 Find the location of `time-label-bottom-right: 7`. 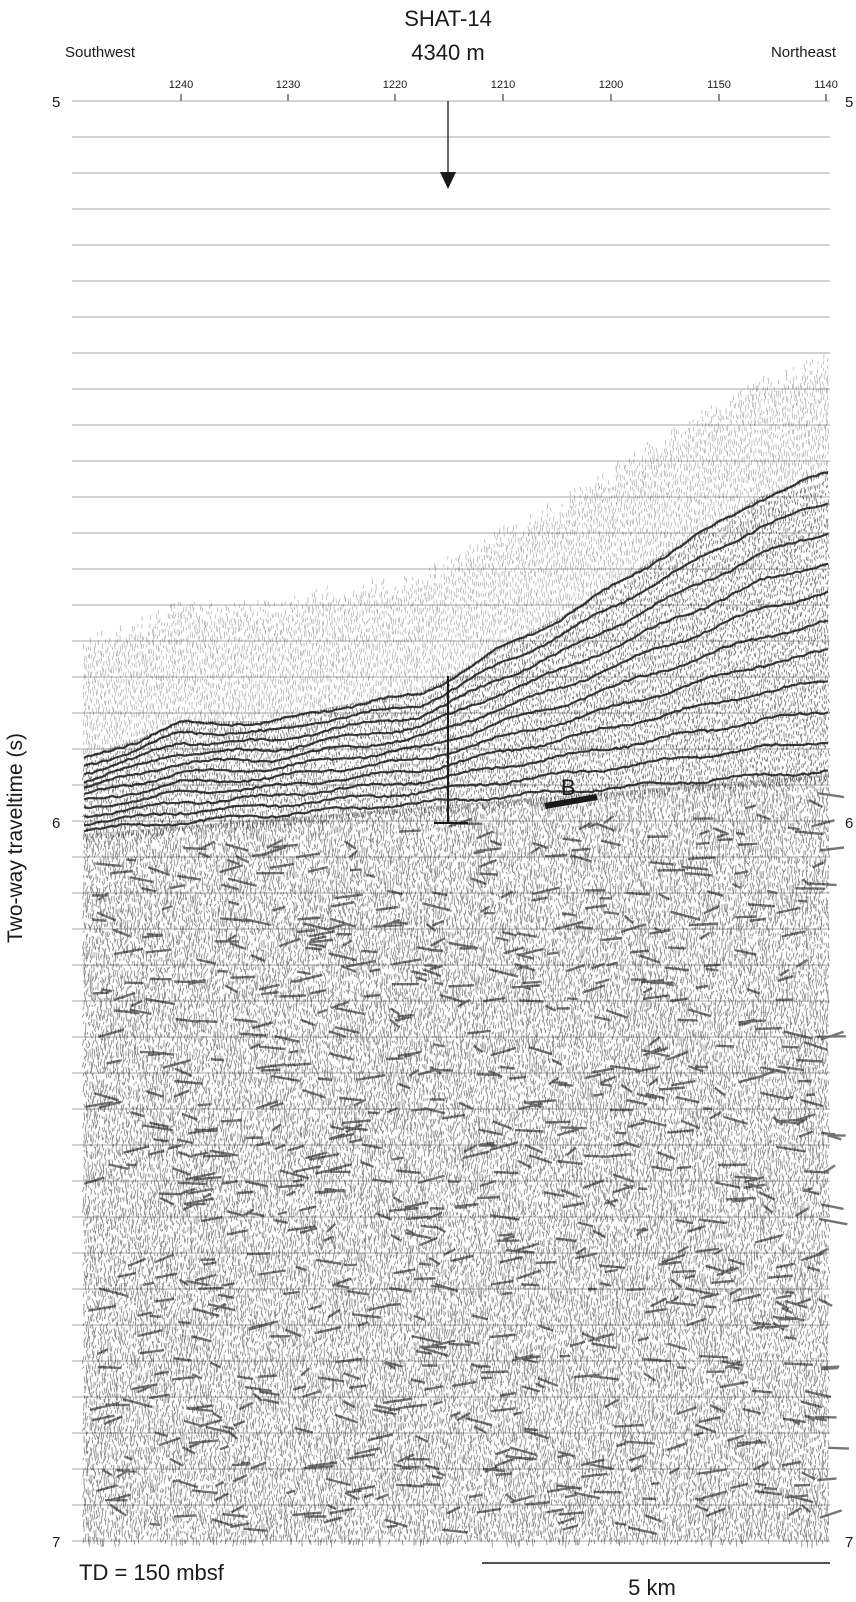

time-label-bottom-right: 7 is located at coordinates (849, 1542).